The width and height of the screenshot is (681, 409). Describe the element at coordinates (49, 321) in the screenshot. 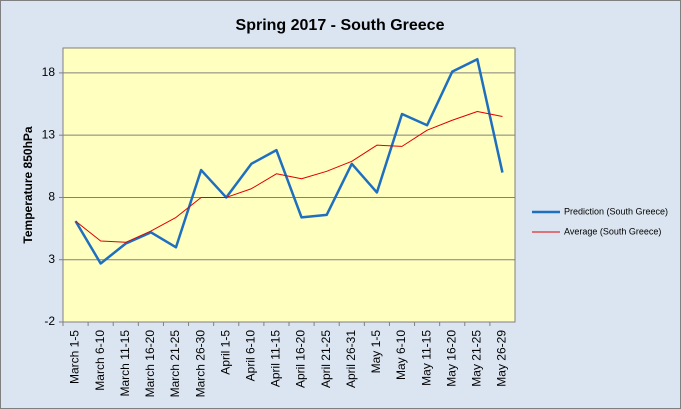

I see `y-tick-label: -2` at that location.